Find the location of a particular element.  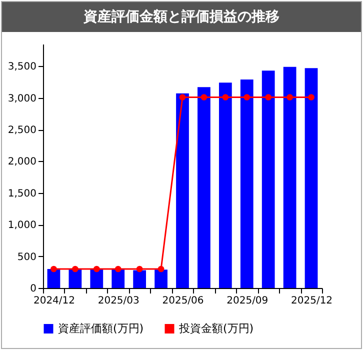

legend-label: 投資金額(万円) is located at coordinates (216, 328).